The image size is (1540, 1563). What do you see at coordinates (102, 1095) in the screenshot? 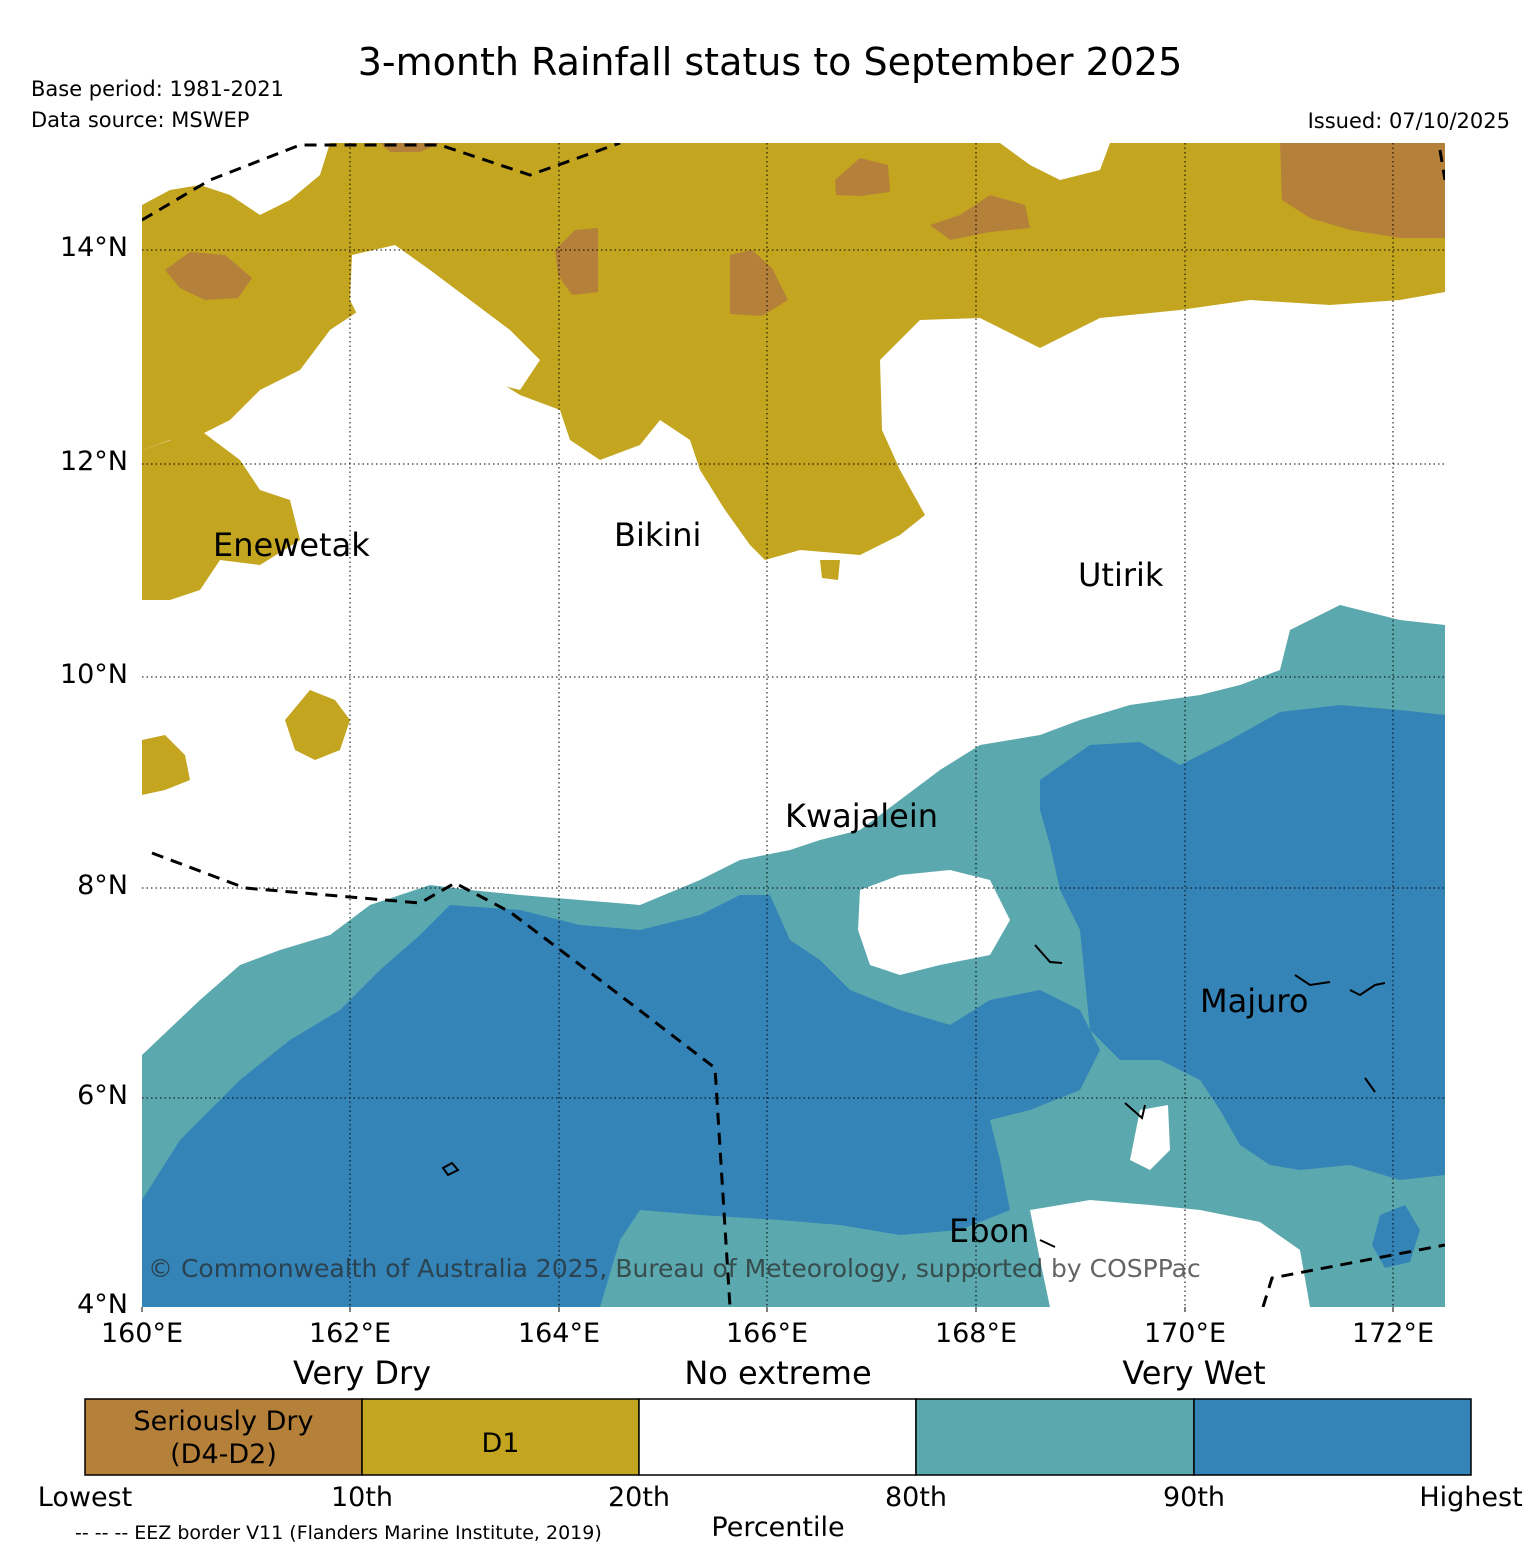
I see `lat-tick-label: 6°N` at bounding box center [102, 1095].